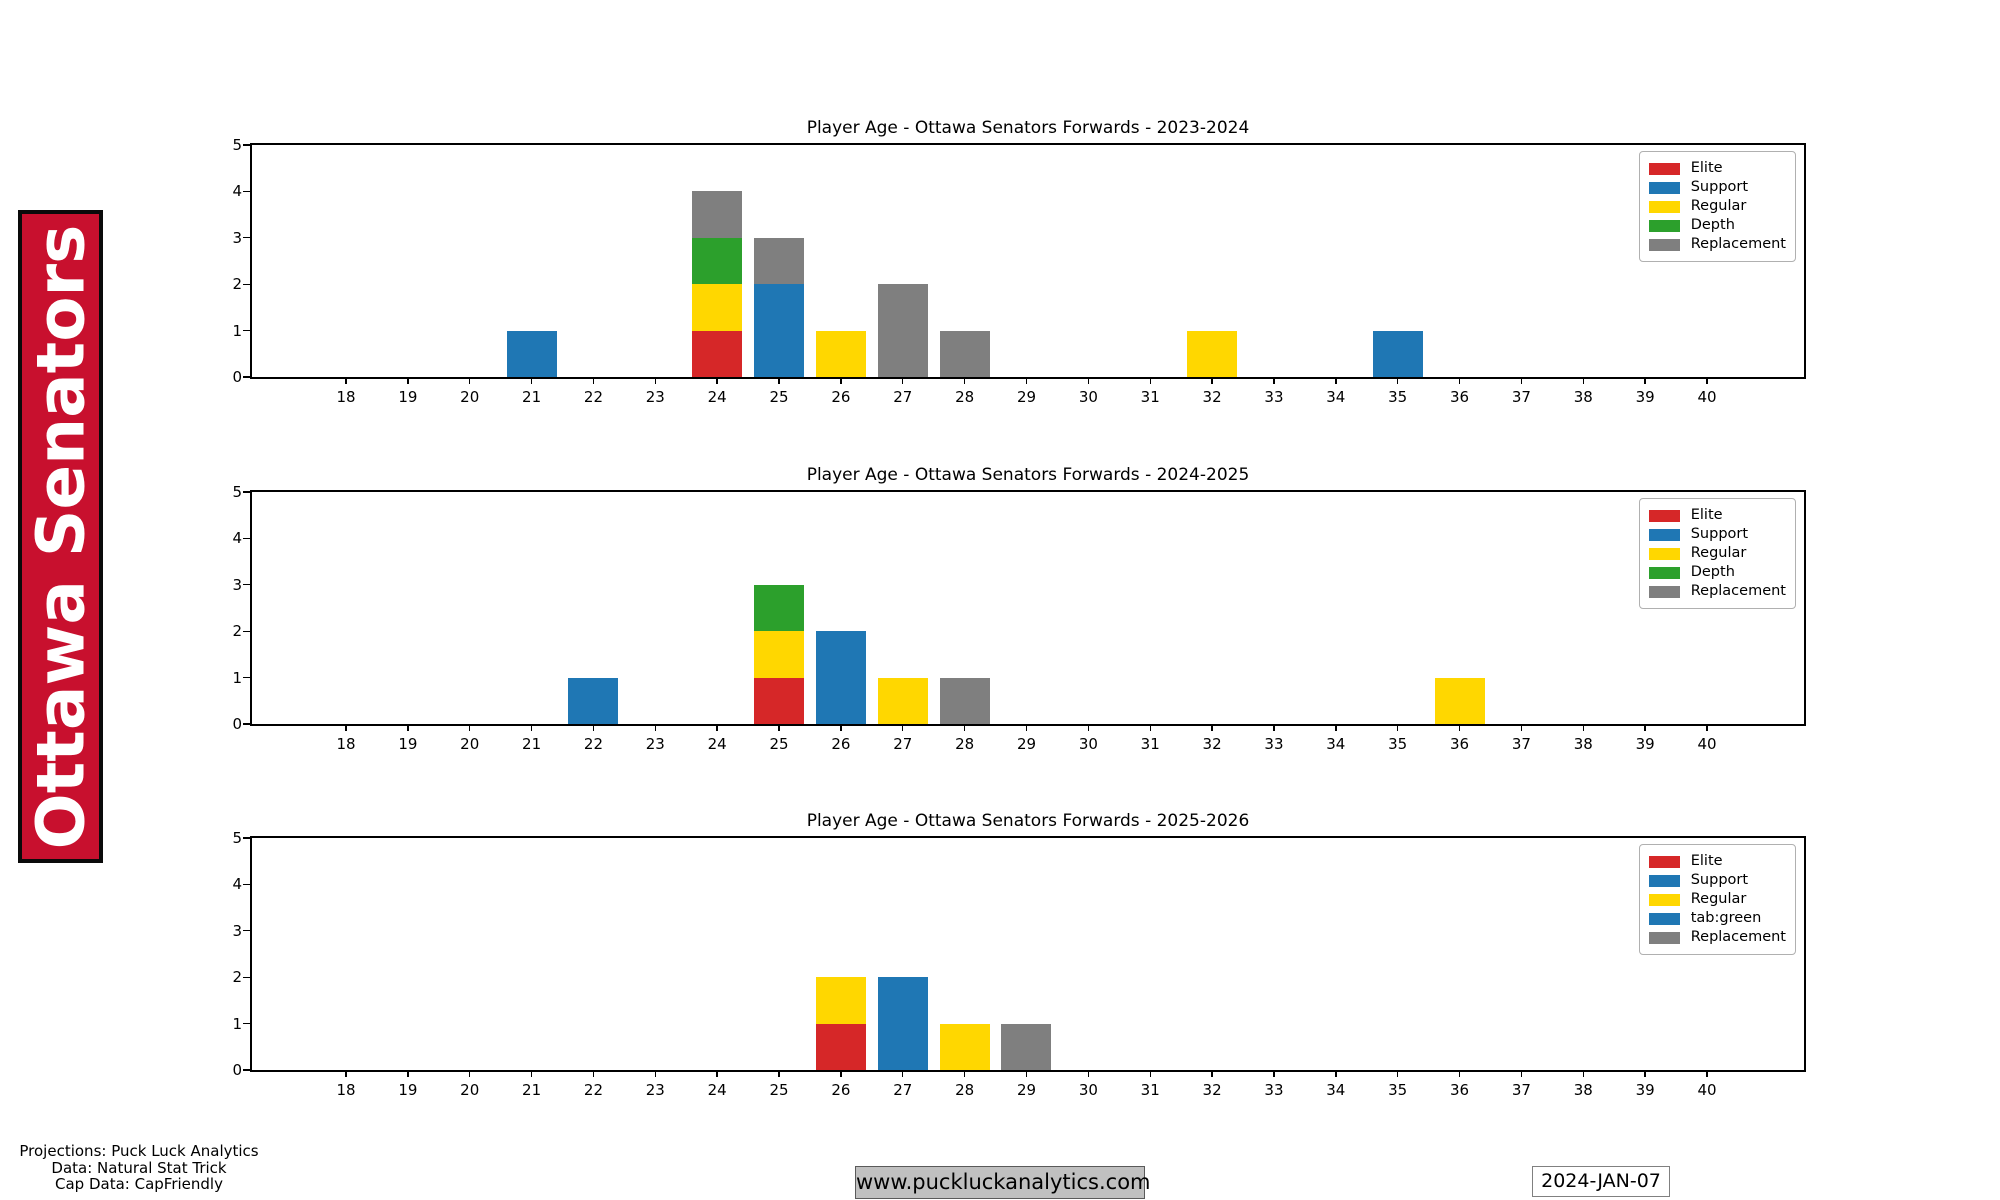  What do you see at coordinates (408, 1090) in the screenshot?
I see `chart-3-xtick-19: 19` at bounding box center [408, 1090].